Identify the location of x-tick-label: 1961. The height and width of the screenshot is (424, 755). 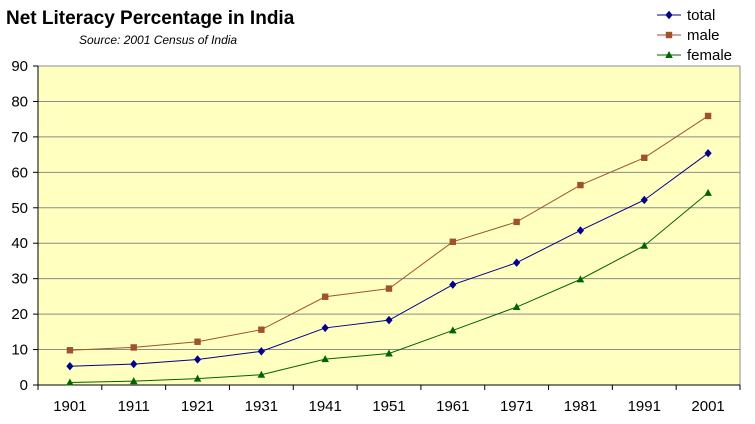
(452, 406).